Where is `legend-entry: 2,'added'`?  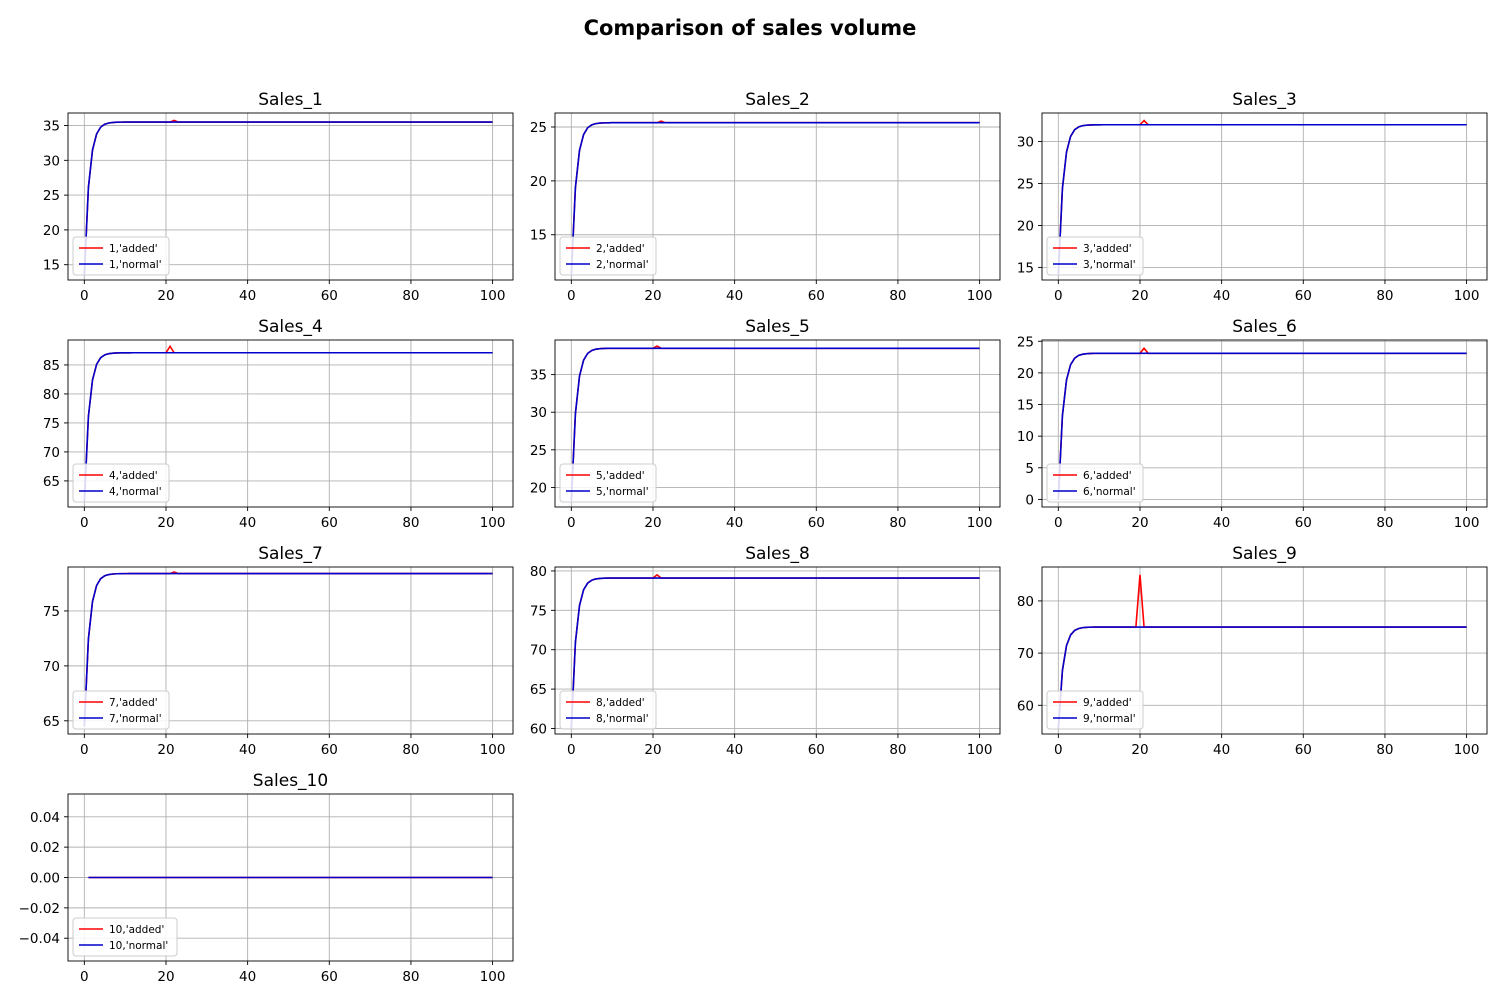 legend-entry: 2,'added' is located at coordinates (620, 249).